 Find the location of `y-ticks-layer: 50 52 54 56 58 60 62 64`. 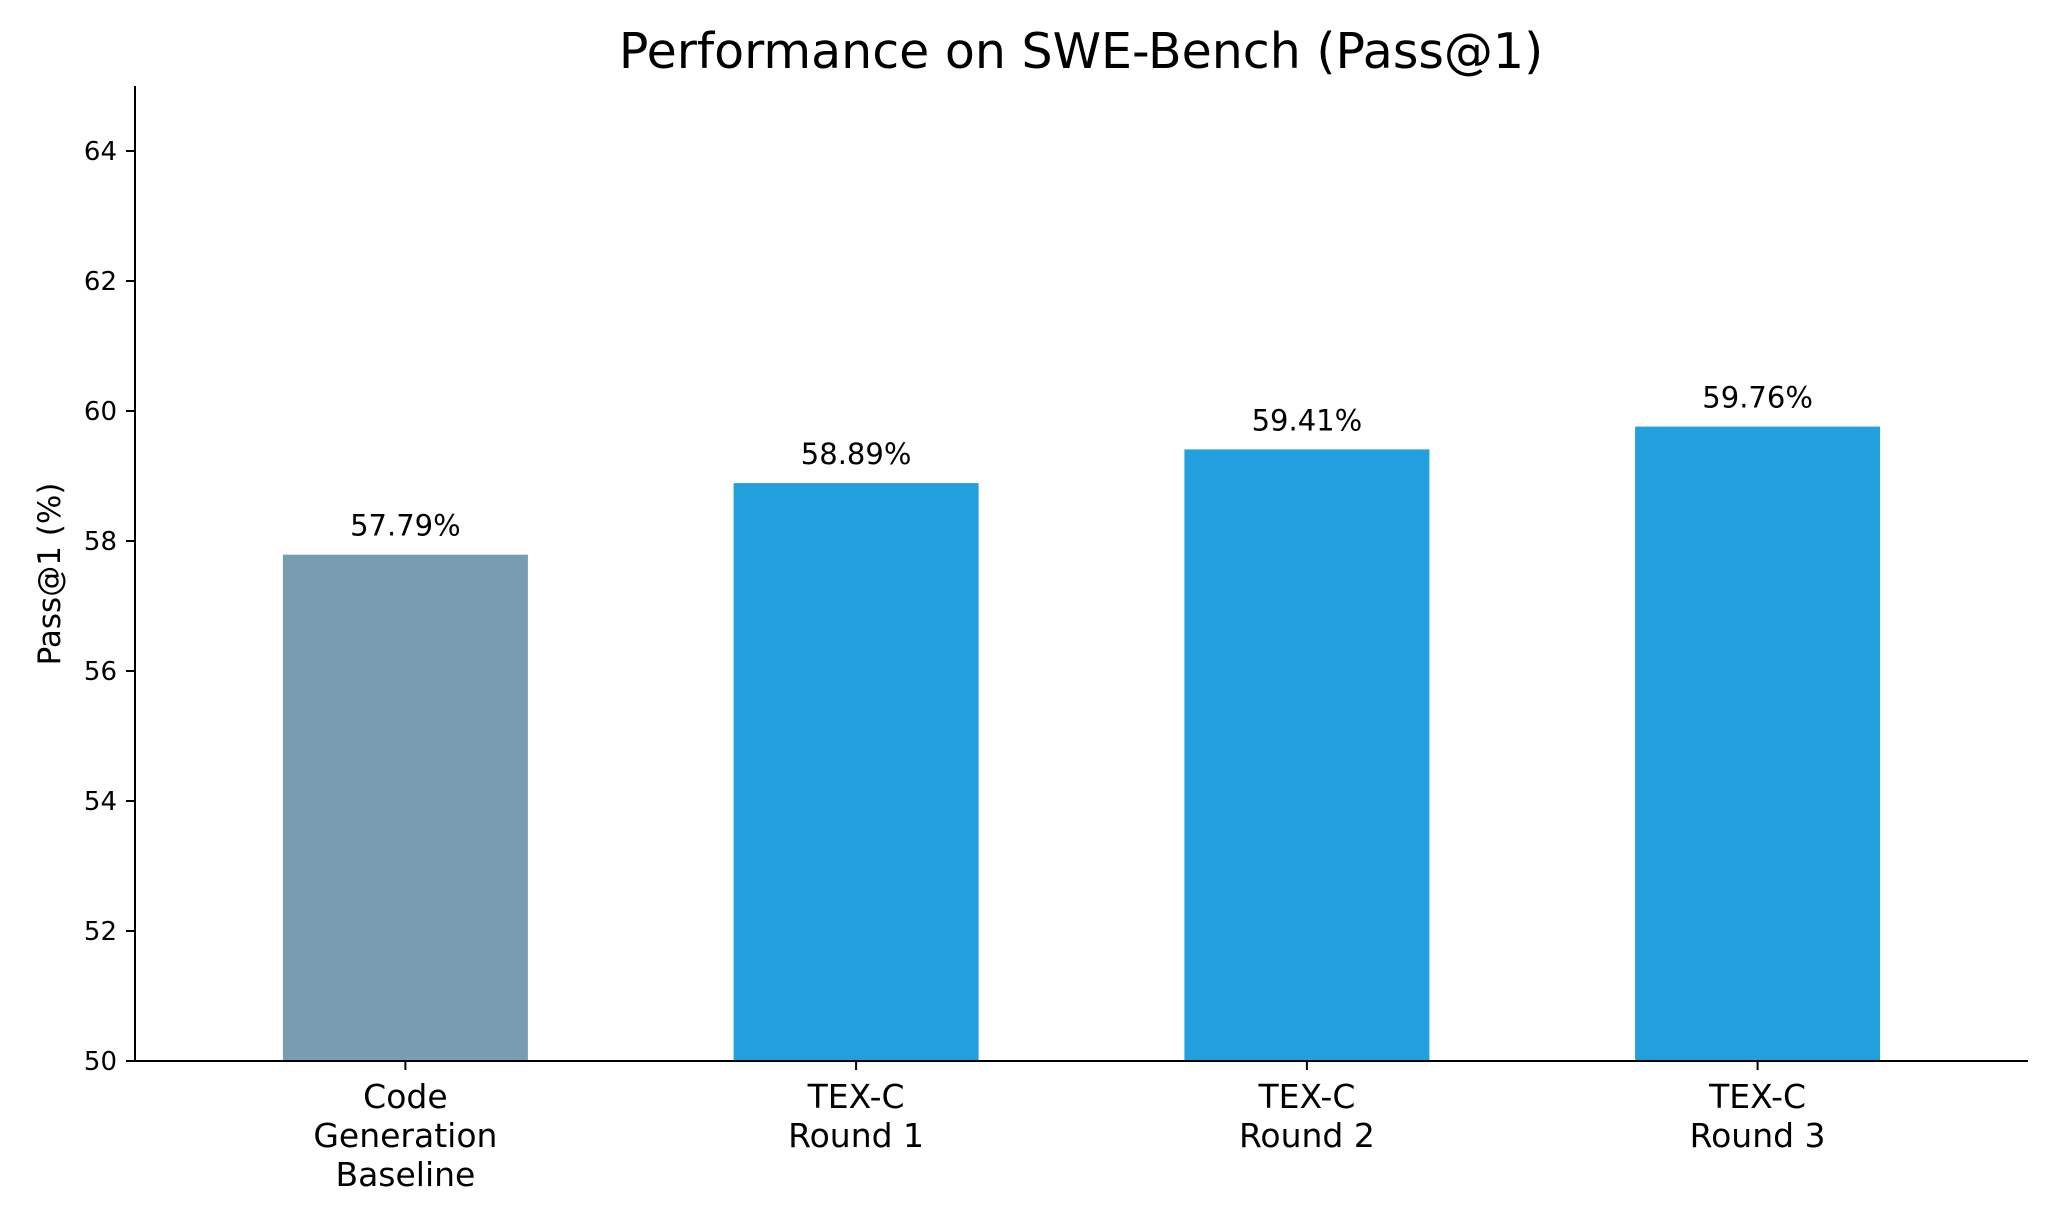

y-ticks-layer: 50 52 54 56 58 60 62 64 is located at coordinates (109, 607).